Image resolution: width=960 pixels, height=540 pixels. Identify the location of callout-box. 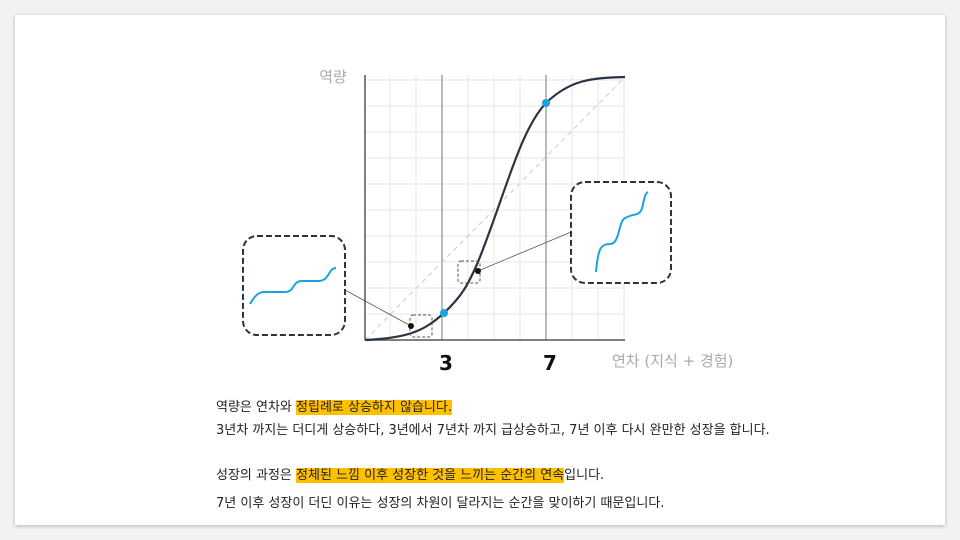
(621, 232).